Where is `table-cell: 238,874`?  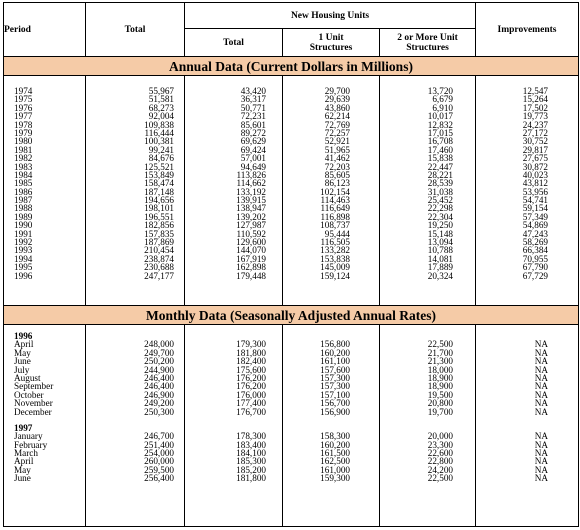 table-cell: 238,874 is located at coordinates (159, 258).